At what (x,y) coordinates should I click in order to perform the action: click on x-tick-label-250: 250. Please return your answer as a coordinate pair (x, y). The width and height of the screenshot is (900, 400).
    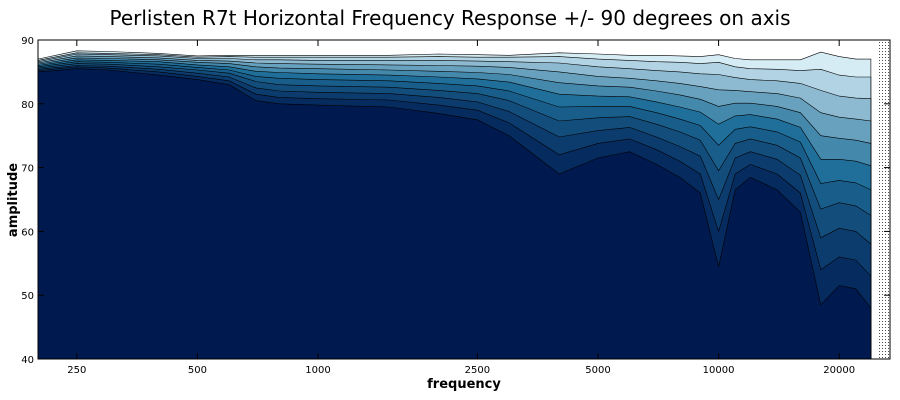
    Looking at the image, I should click on (76, 370).